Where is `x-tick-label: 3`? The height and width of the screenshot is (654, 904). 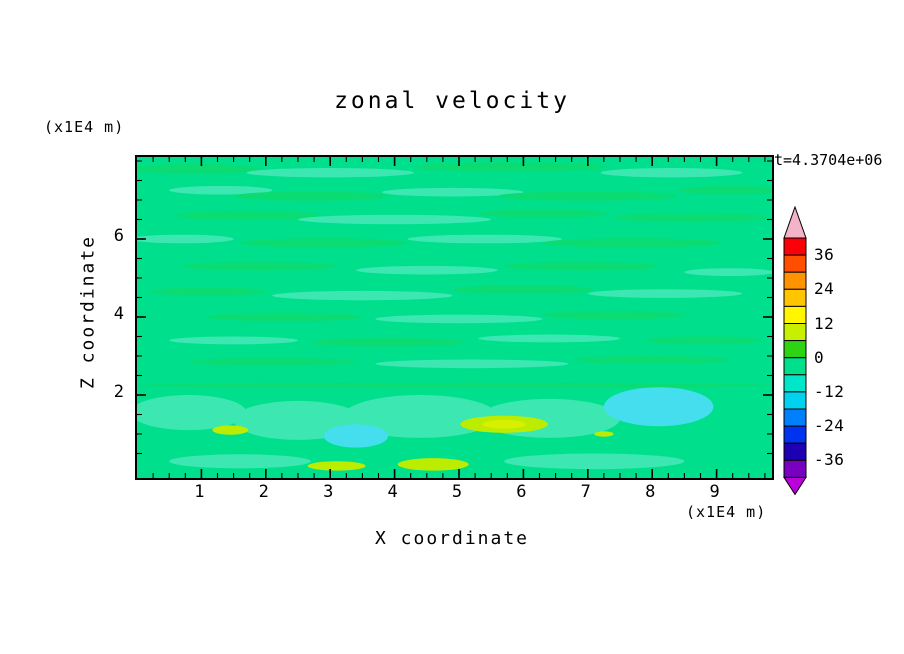 x-tick-label: 3 is located at coordinates (328, 492).